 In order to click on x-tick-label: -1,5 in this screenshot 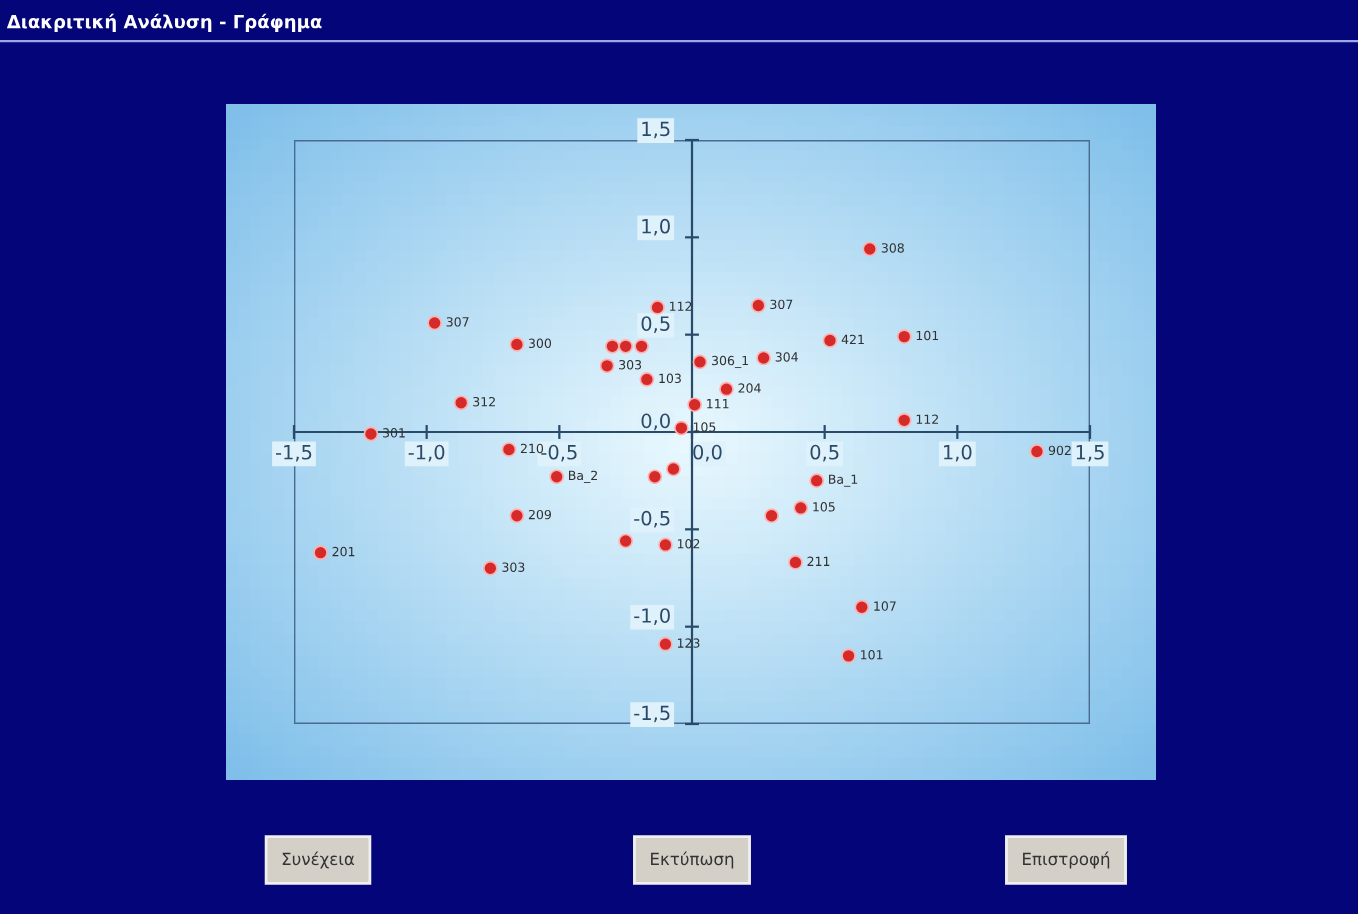, I will do `click(293, 453)`.